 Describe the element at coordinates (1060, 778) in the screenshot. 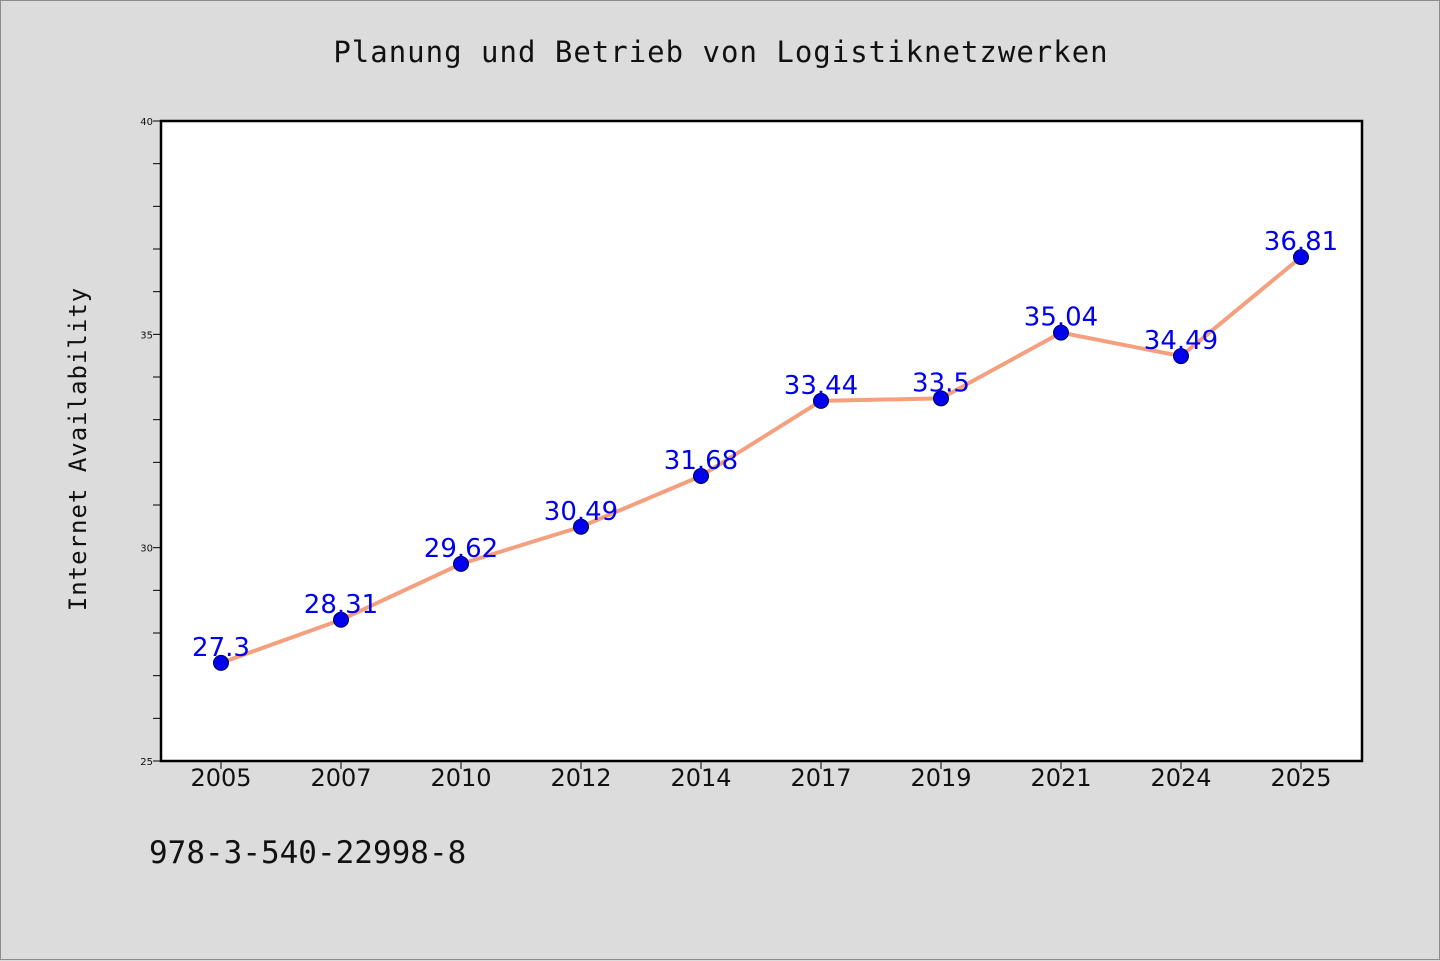

I see `x-tick-label: 2021` at that location.